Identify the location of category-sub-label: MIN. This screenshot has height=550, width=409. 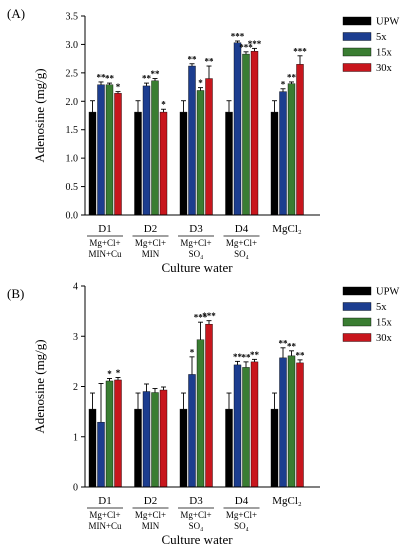
(151, 254).